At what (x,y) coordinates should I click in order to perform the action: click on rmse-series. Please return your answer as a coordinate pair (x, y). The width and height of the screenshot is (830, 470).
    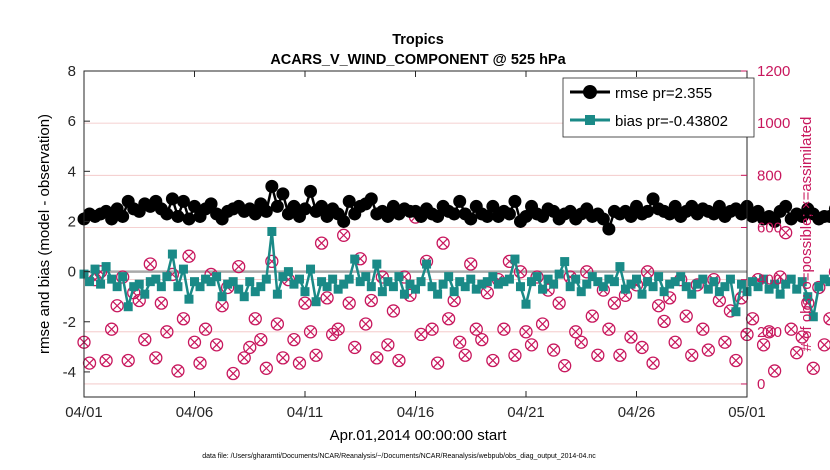
    Looking at the image, I should click on (453, 207).